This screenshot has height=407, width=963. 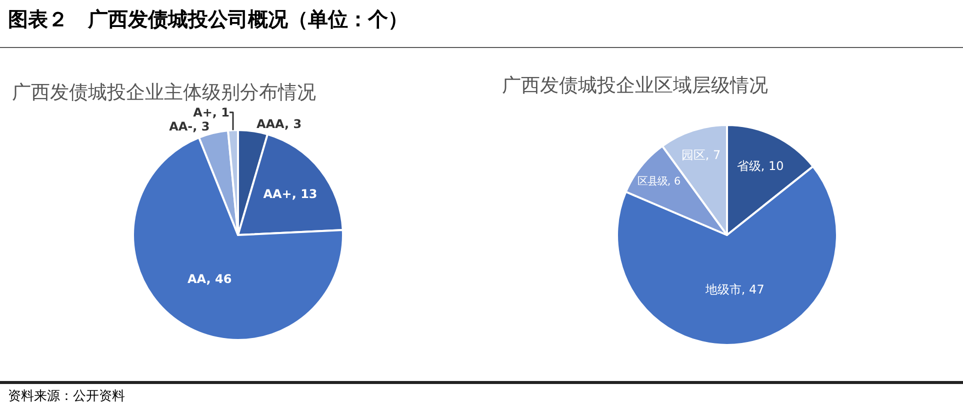 What do you see at coordinates (181, 126) in the screenshot?
I see `slice-label: AA-` at bounding box center [181, 126].